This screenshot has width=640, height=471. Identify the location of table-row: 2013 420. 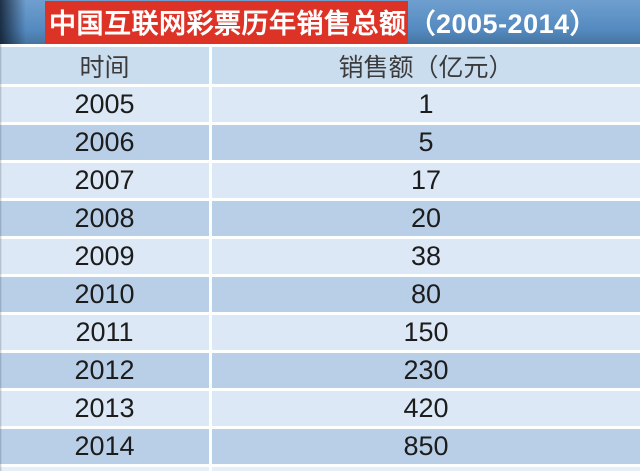
(320, 408).